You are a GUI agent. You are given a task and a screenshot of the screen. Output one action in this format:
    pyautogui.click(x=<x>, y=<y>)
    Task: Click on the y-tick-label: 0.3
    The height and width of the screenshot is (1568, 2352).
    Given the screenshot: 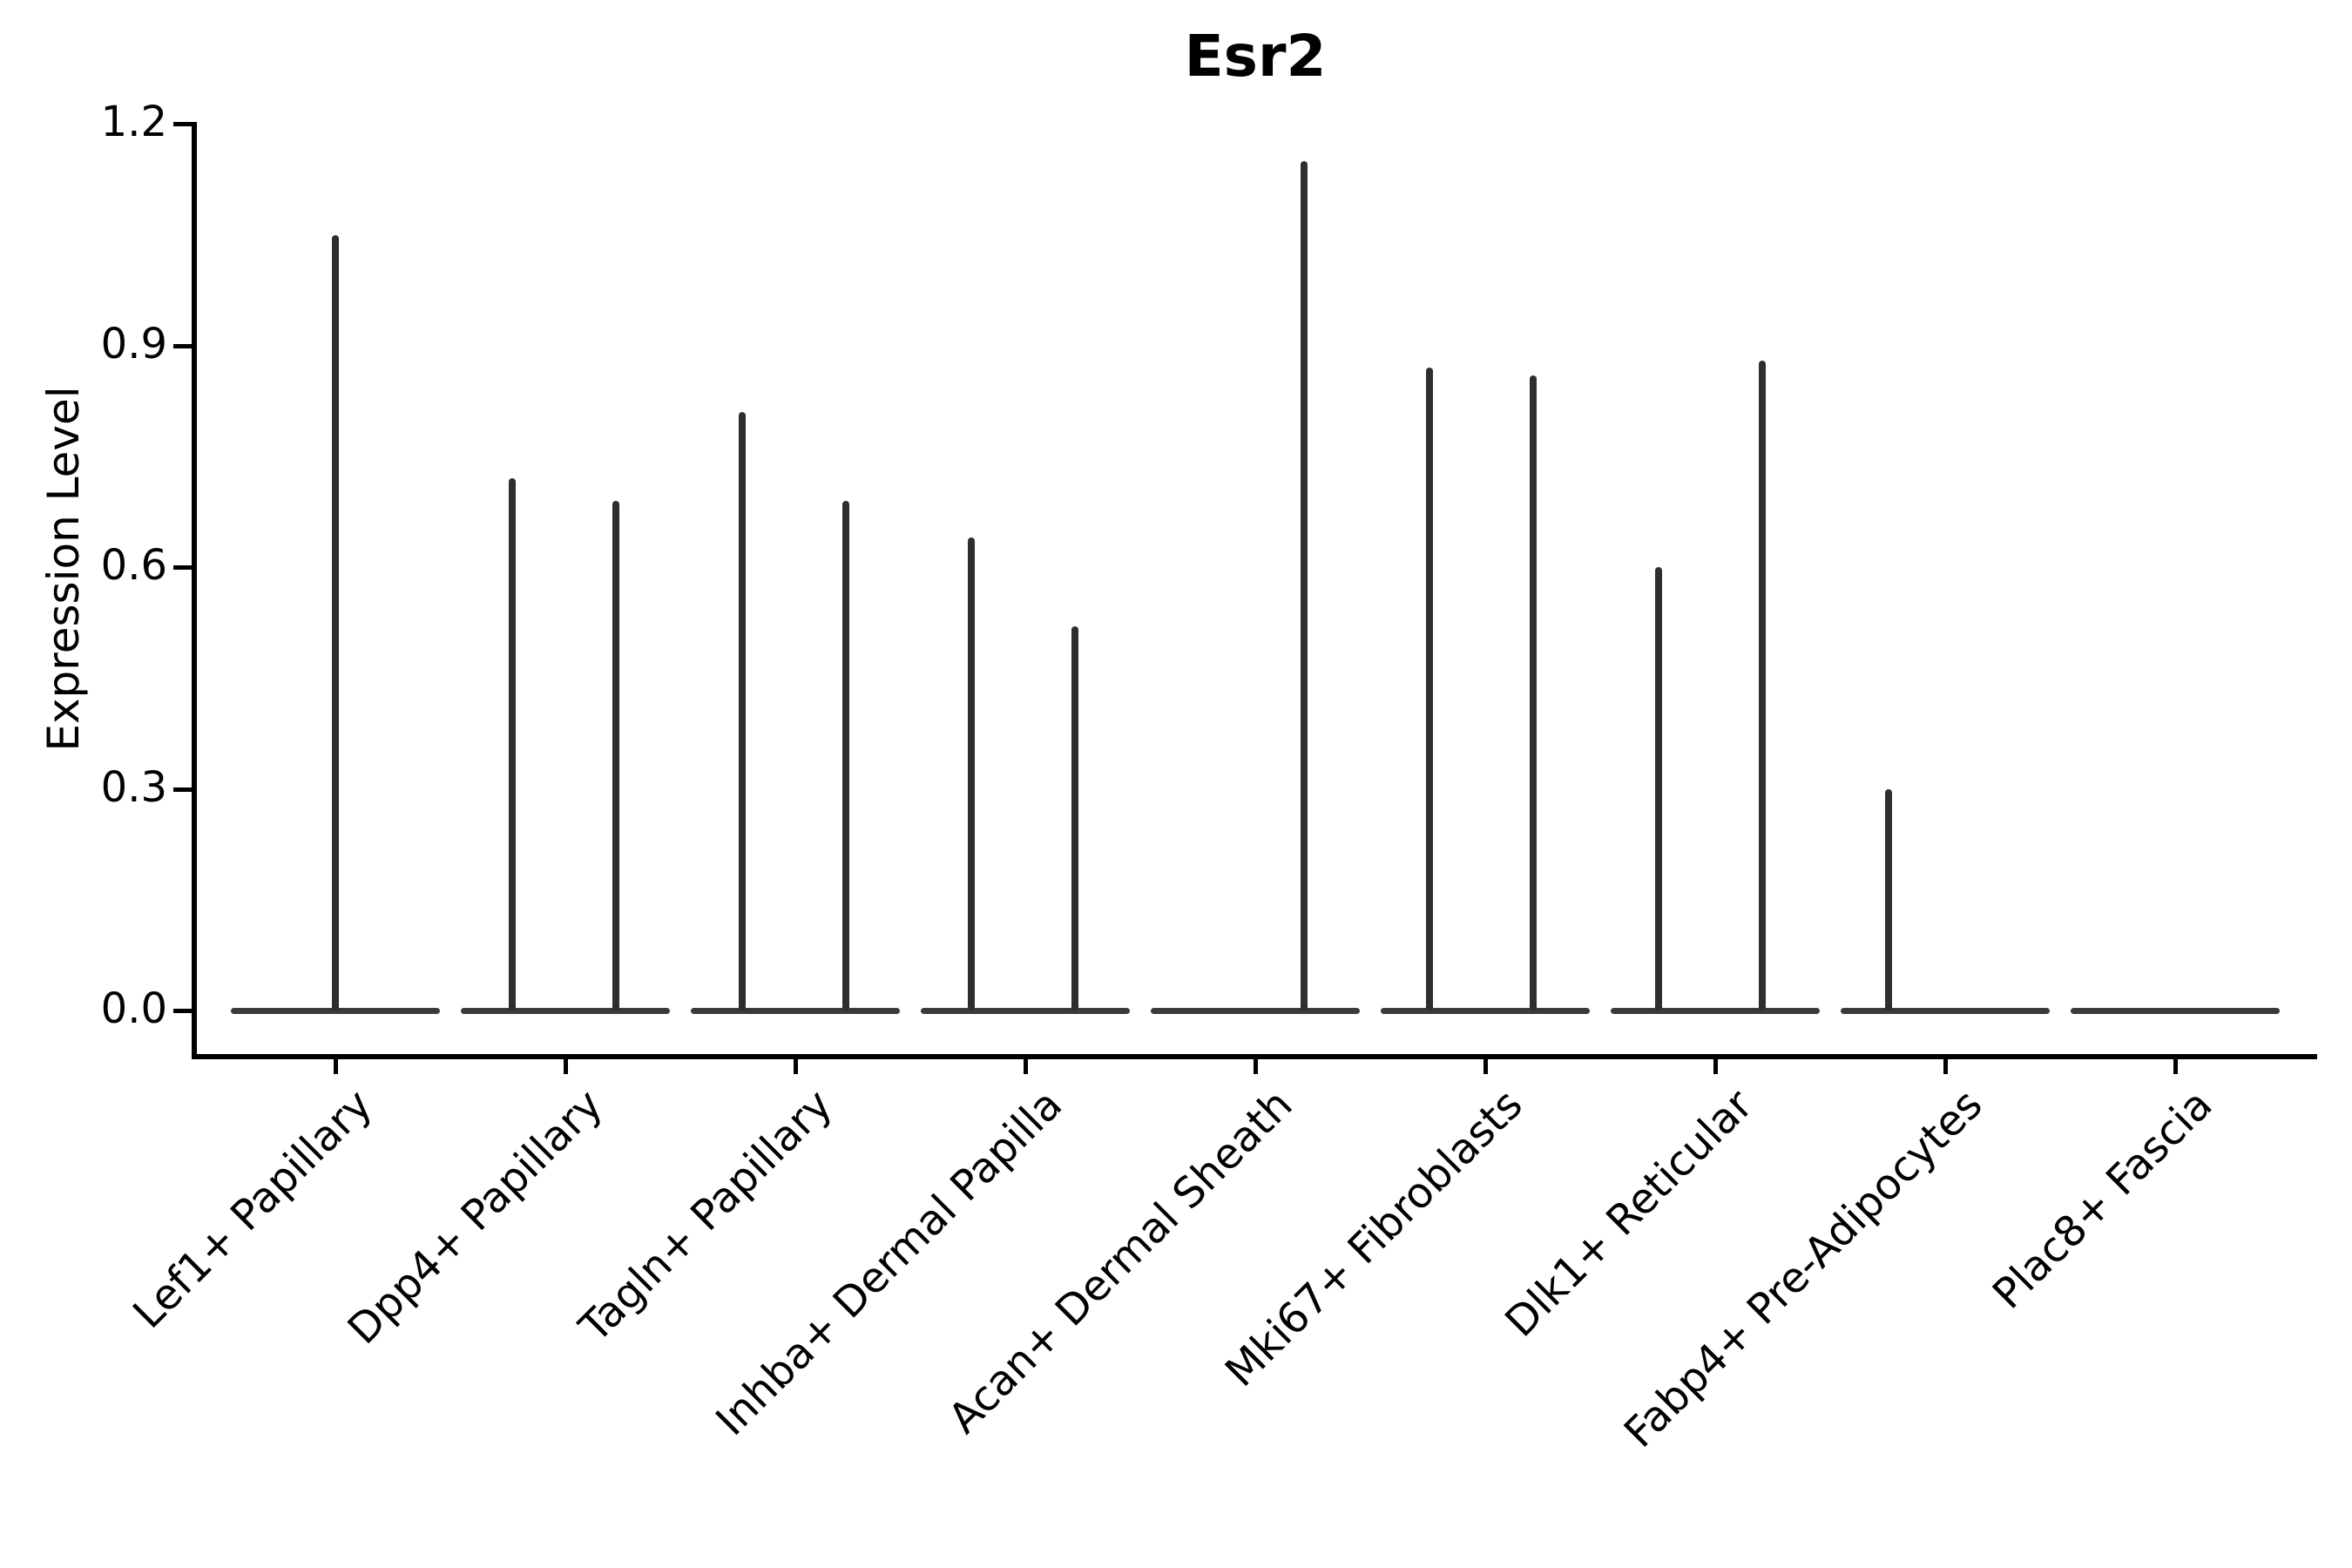 What is the action you would take?
    pyautogui.click(x=134, y=787)
    